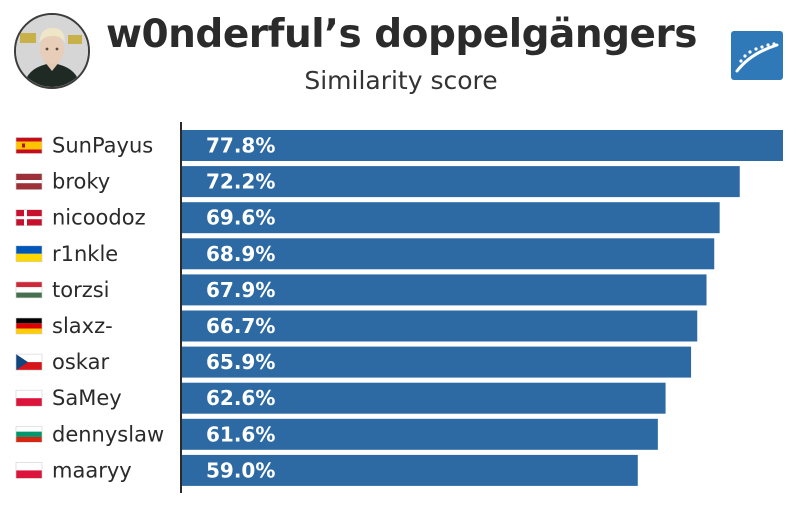  I want to click on category-label: slaxz-, so click(82, 326).